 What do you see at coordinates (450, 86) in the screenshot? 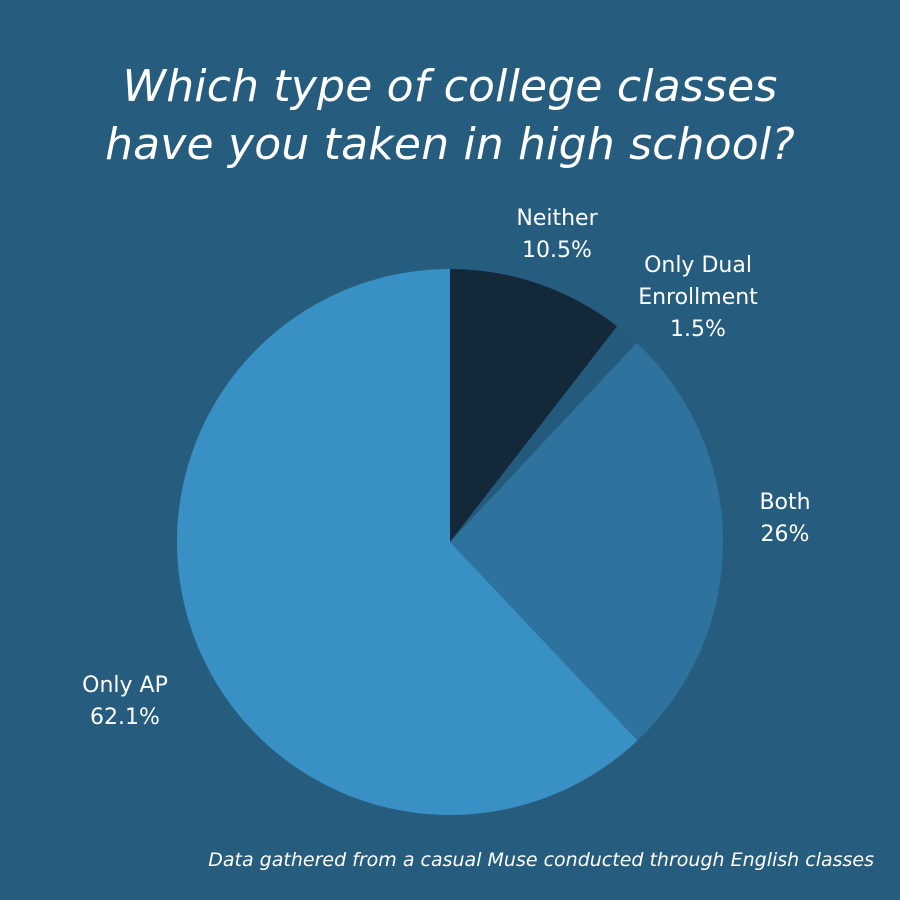
I see `chart-title-line-1: Which type of college classes` at bounding box center [450, 86].